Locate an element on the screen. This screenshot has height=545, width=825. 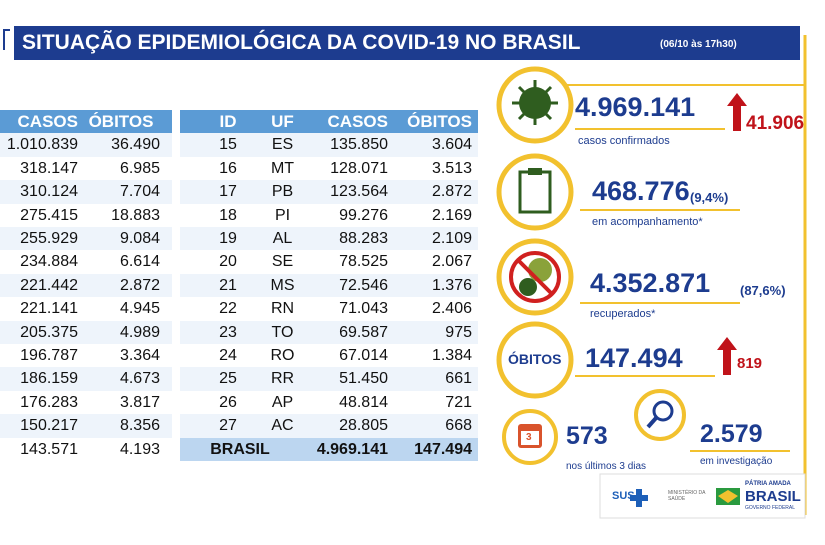
column-header: ÓBITOS is located at coordinates (439, 121).